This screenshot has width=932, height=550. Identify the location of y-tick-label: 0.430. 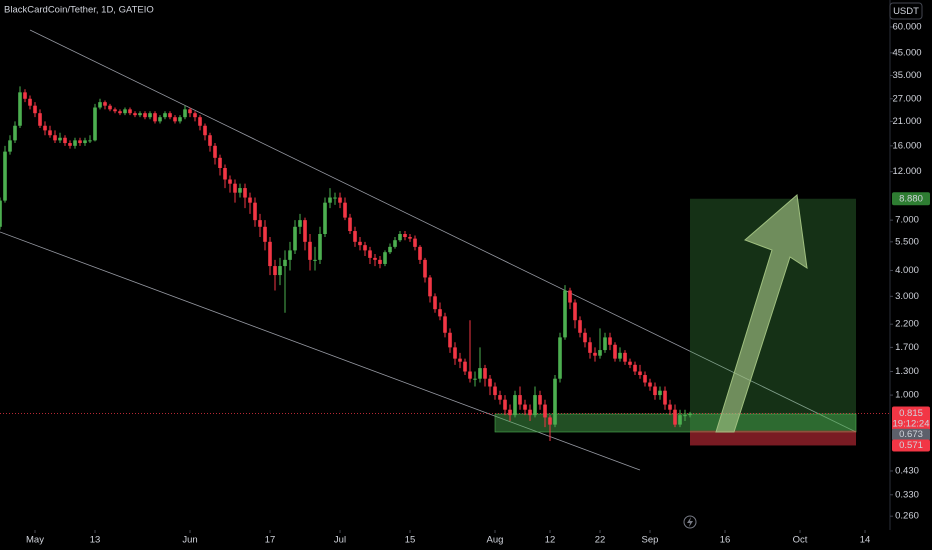
(907, 470).